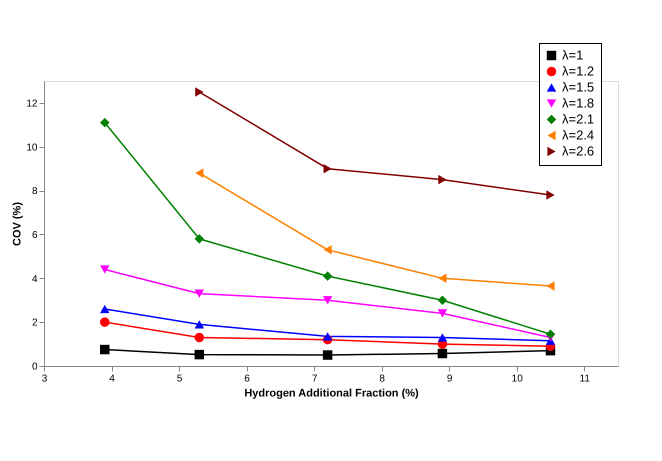  I want to click on x-tick-label: 9, so click(449, 379).